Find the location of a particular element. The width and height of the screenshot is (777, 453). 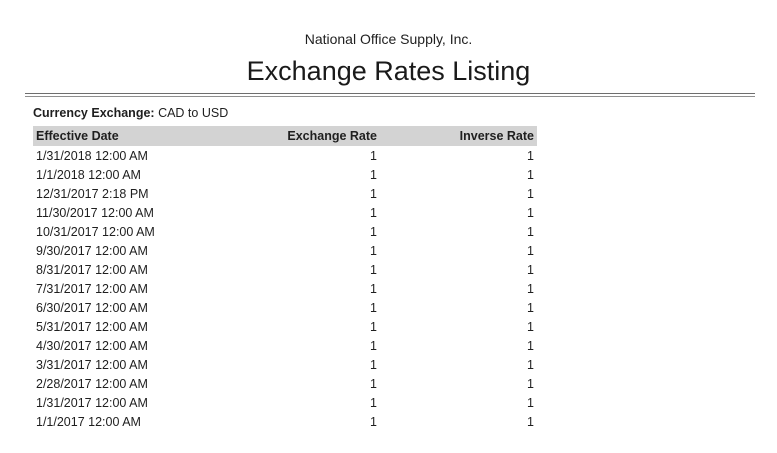

cell-effective-date: 3/31/2017 12:00 AM is located at coordinates (92, 364).